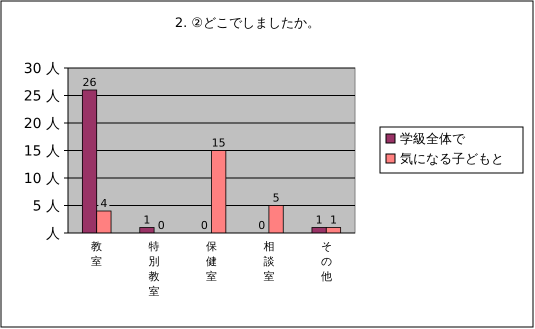  What do you see at coordinates (46, 206) in the screenshot?
I see `y-tick-label: 5 人` at bounding box center [46, 206].